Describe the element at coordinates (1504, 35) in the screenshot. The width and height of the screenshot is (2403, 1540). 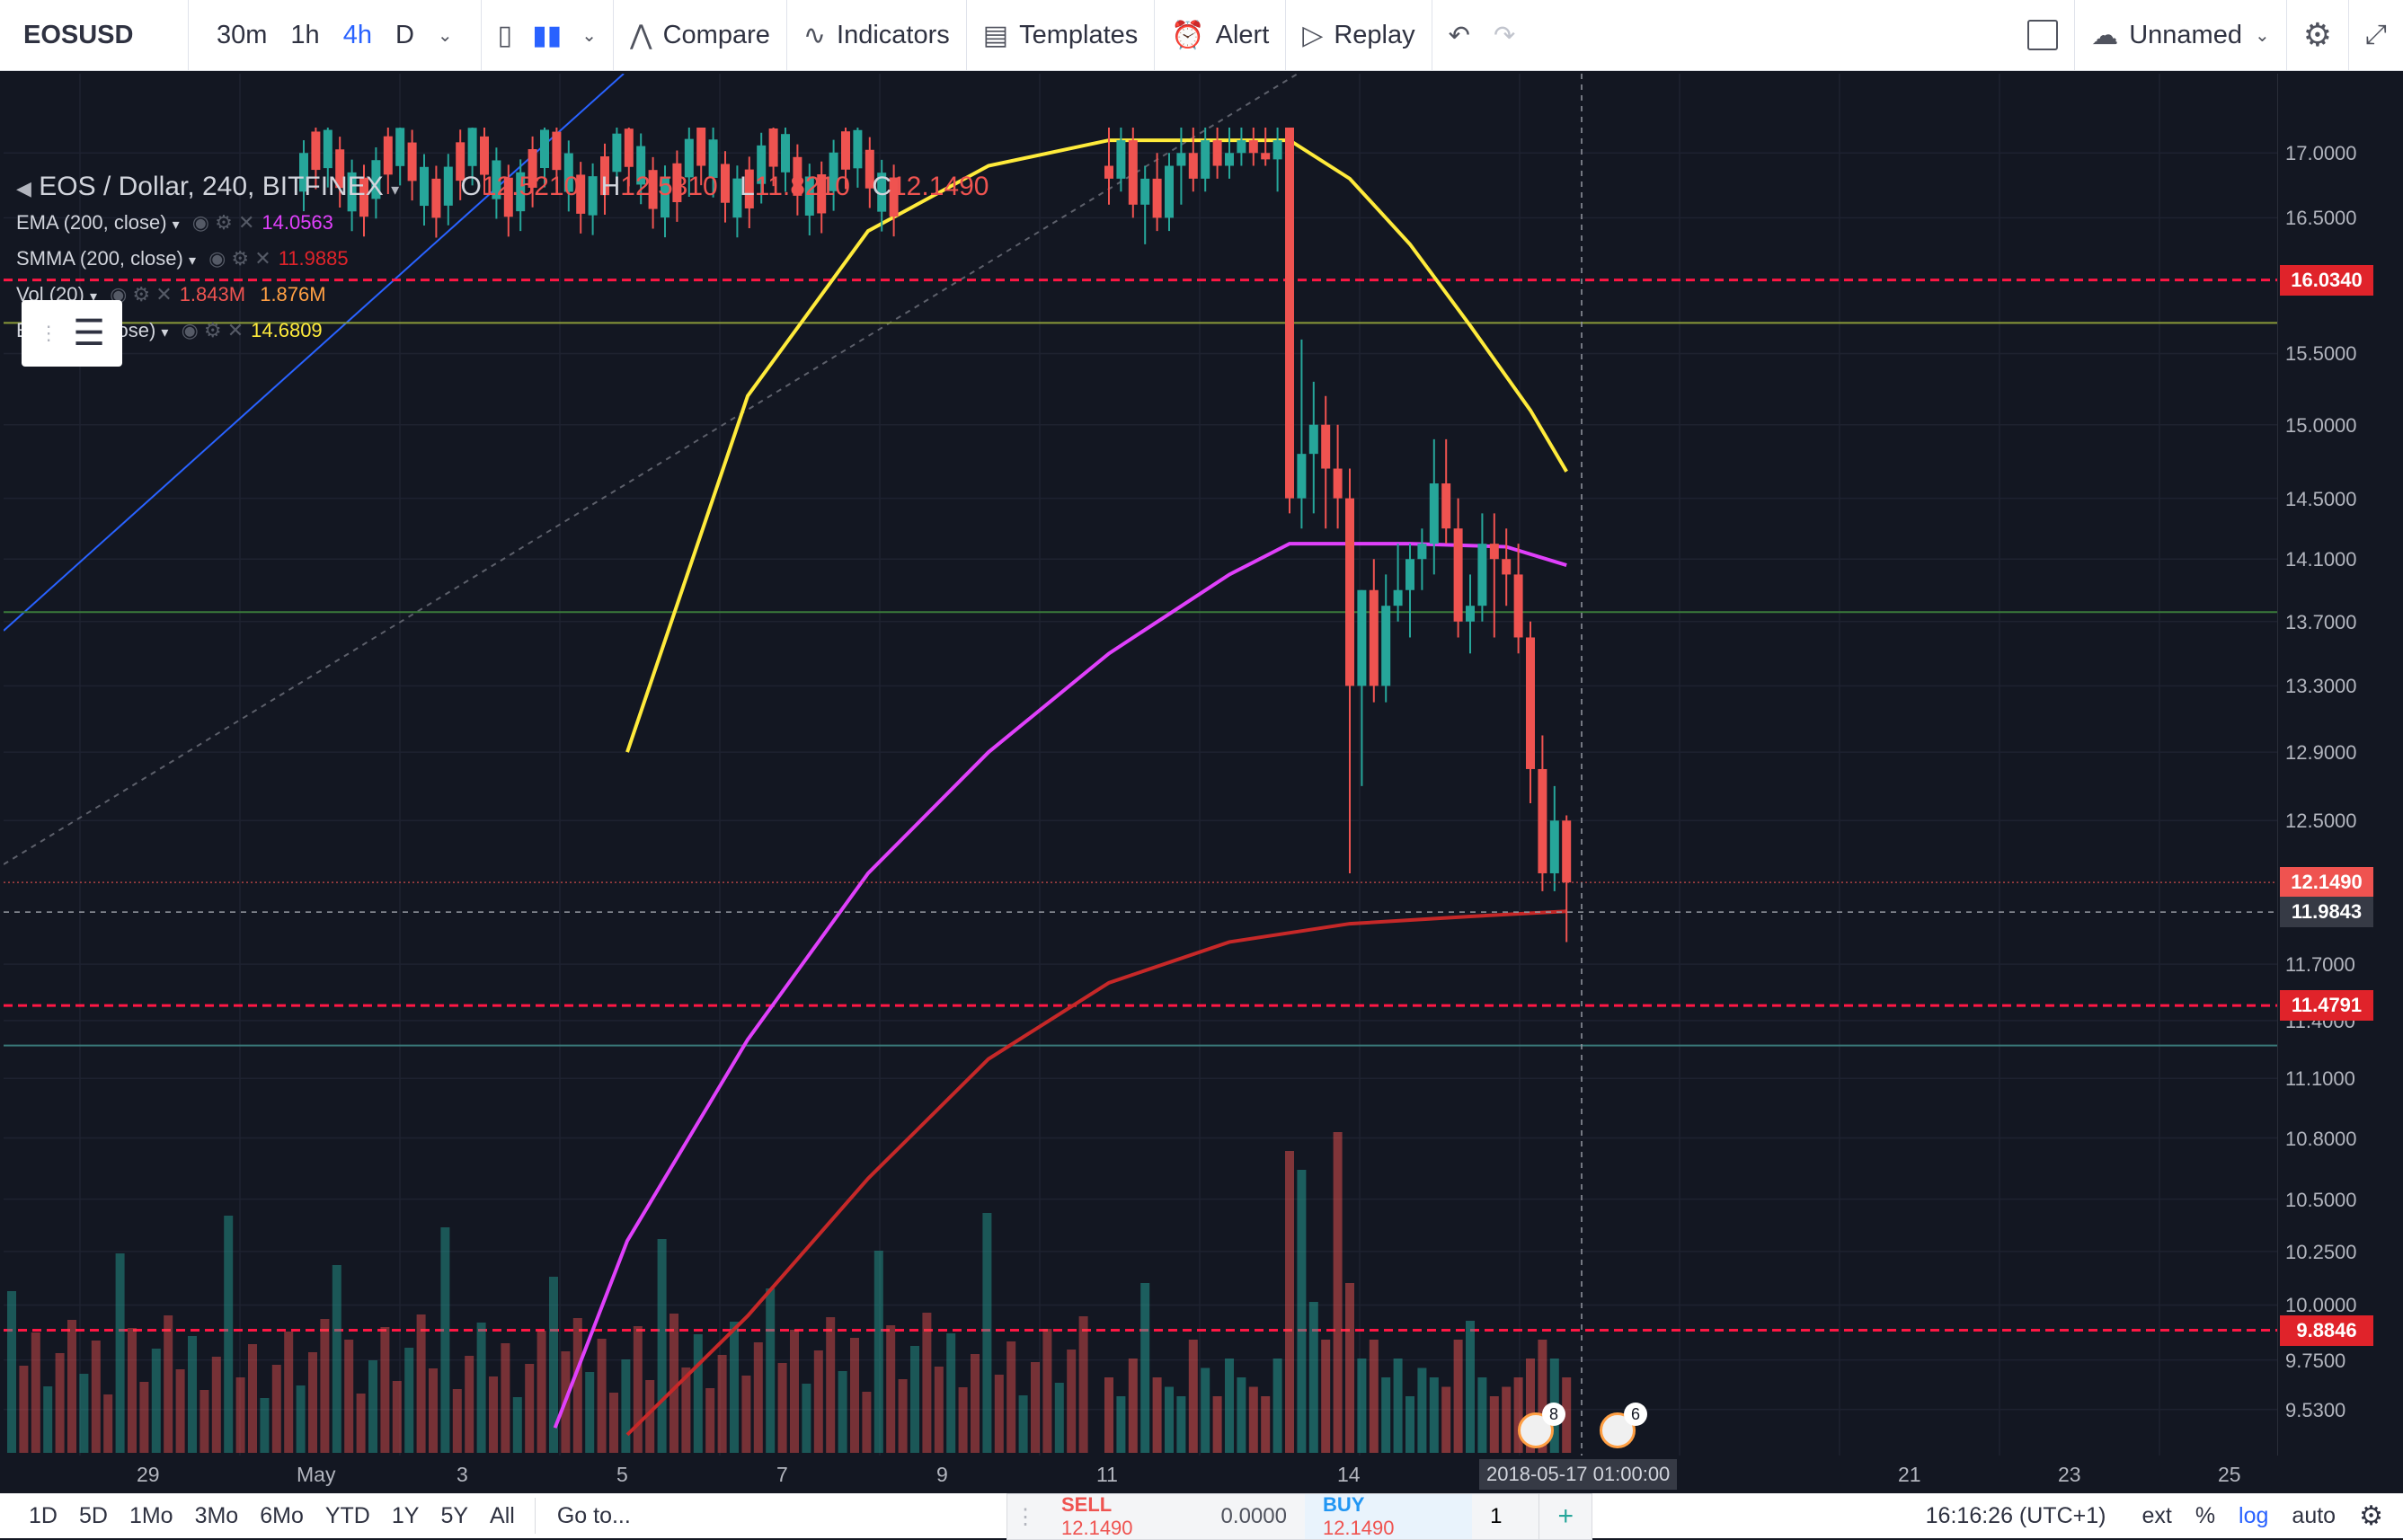
I see `redo-icon: ↷` at that location.